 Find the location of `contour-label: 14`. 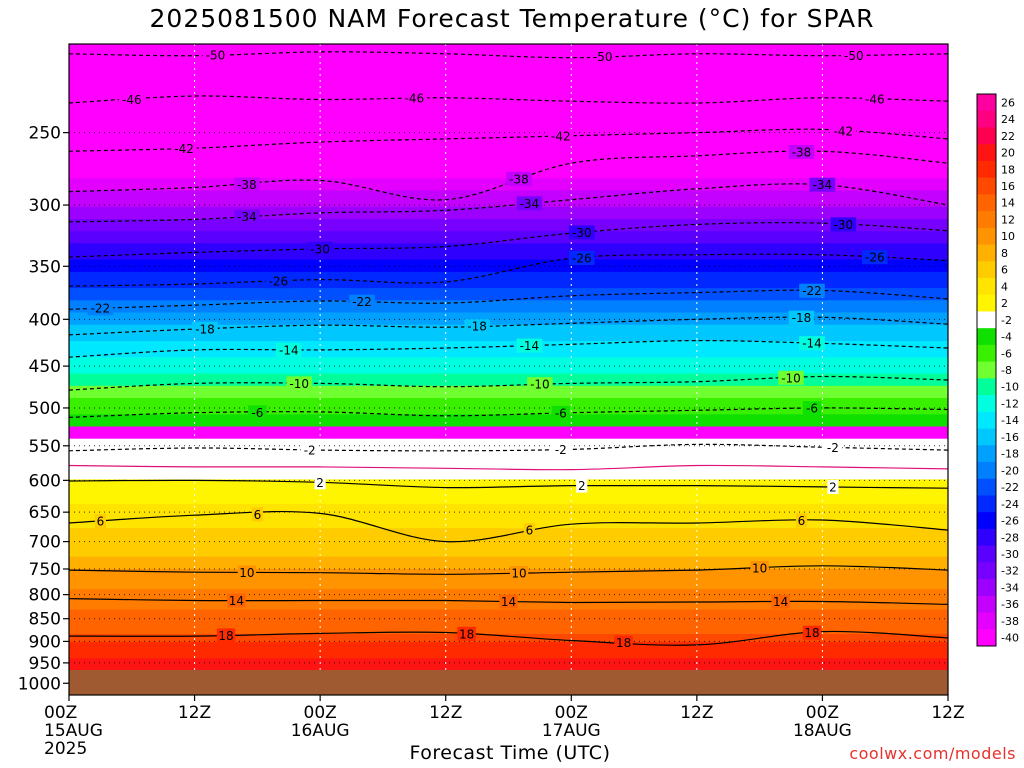

contour-label: 14 is located at coordinates (780, 602).